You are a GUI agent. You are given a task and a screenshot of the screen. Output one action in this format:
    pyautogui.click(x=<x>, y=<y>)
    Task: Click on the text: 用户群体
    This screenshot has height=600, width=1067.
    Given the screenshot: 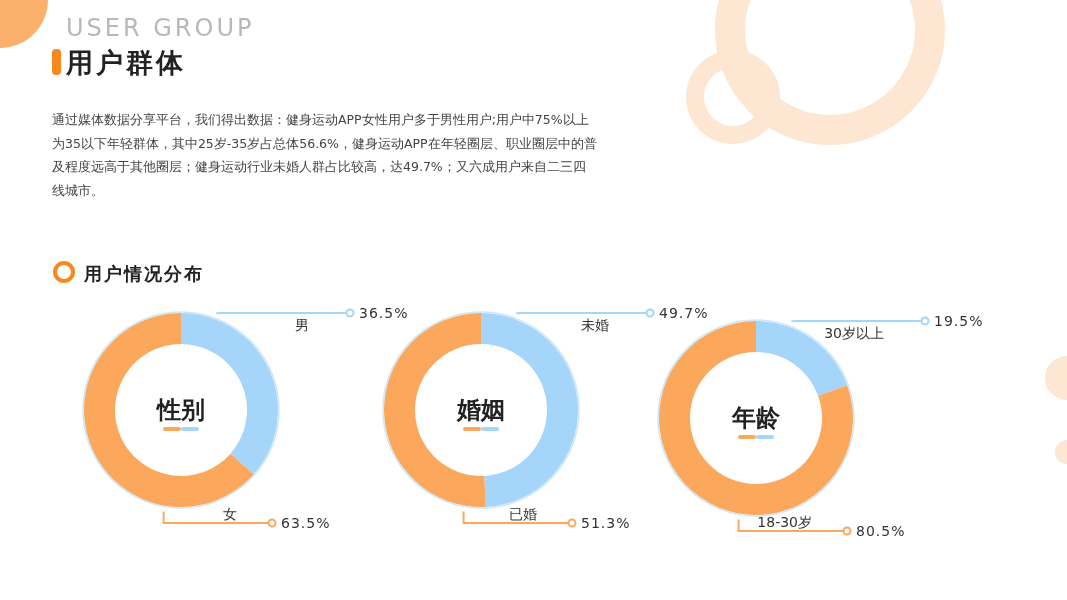 What is the action you would take?
    pyautogui.click(x=125, y=62)
    